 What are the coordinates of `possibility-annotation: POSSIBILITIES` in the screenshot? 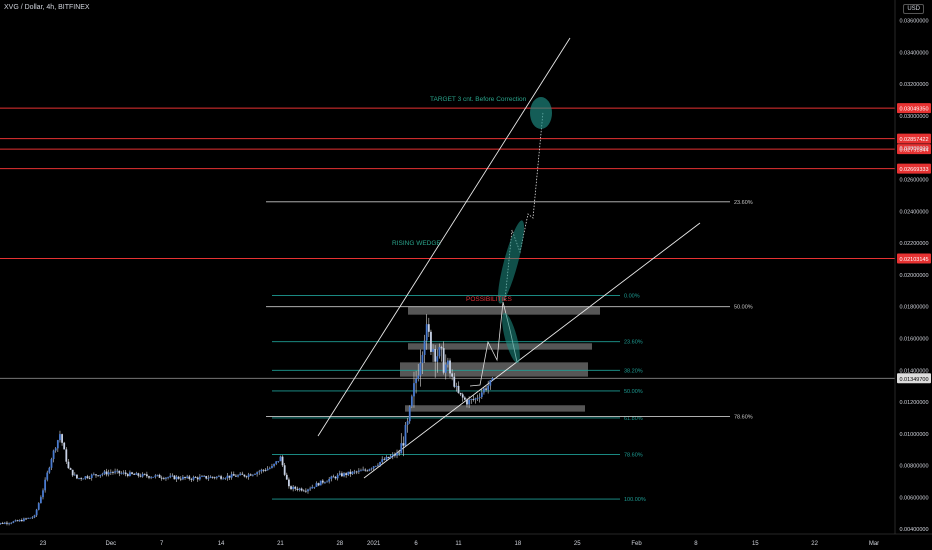 It's located at (489, 299).